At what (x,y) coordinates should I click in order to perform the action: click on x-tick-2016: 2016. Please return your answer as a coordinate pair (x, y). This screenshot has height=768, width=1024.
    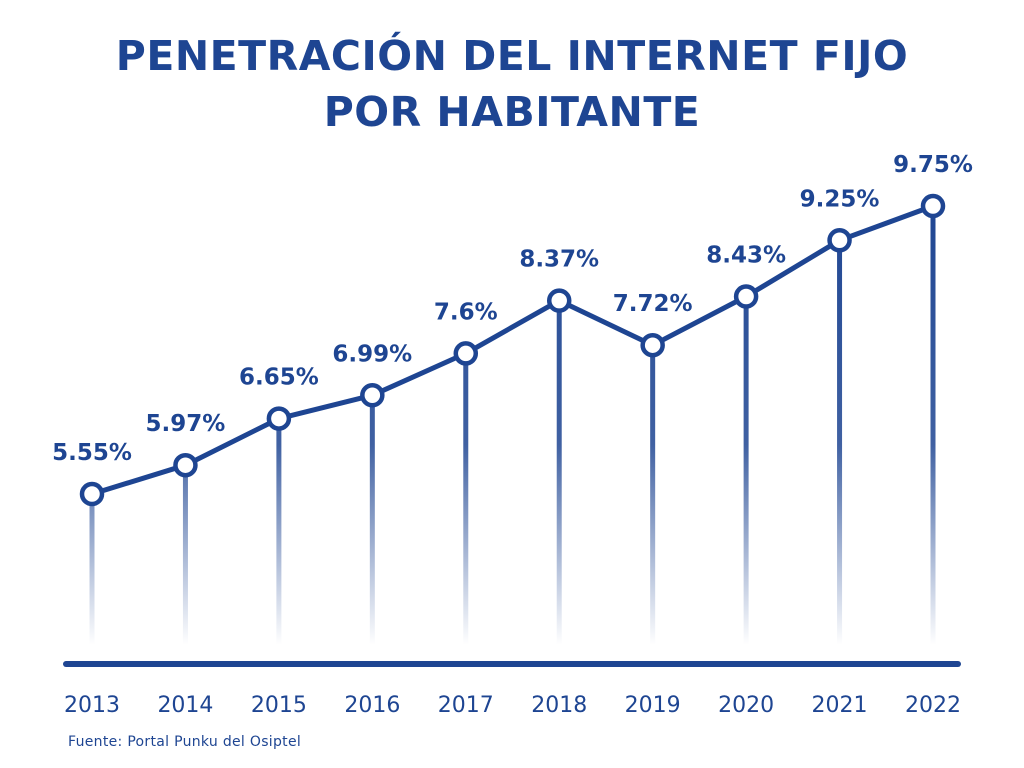
    Looking at the image, I should click on (372, 705).